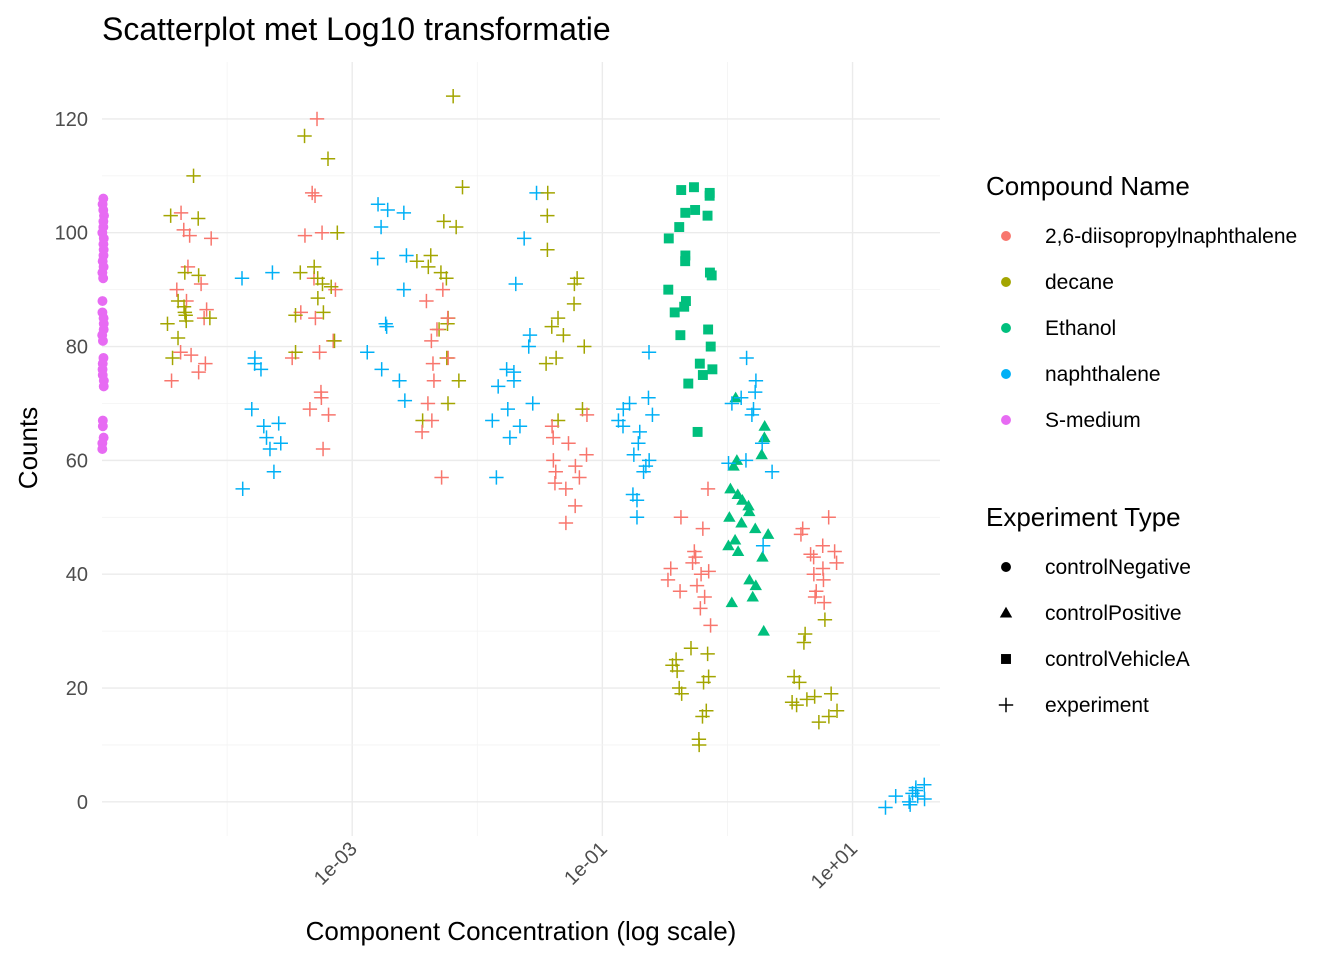  Describe the element at coordinates (1117, 659) in the screenshot. I see `legend-shape-label: controlVehicleA` at that location.